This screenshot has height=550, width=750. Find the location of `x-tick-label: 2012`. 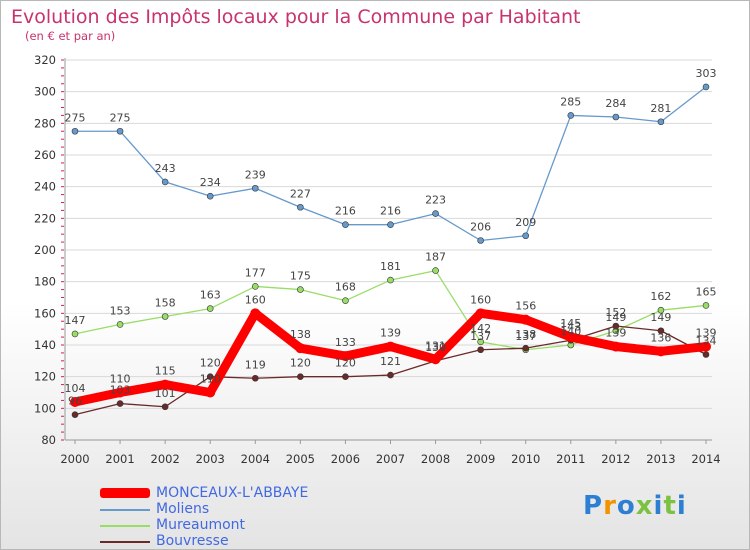

x-tick-label: 2012 is located at coordinates (615, 459).